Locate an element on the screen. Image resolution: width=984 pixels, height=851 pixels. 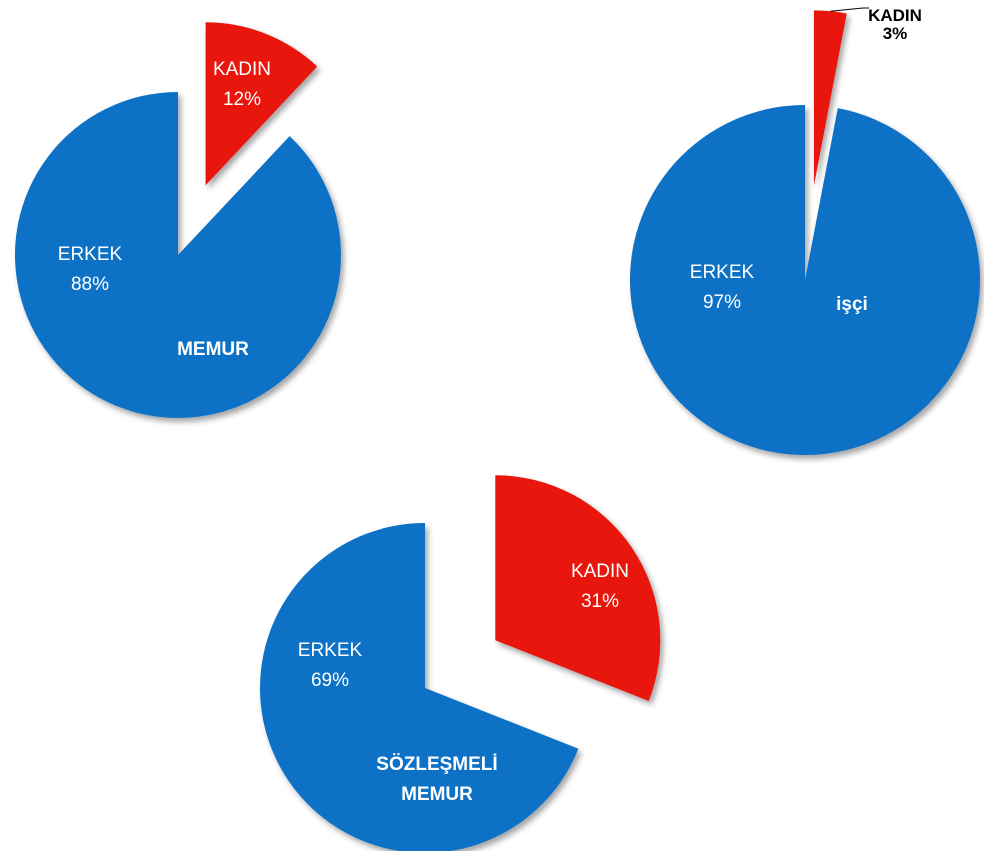
slice-label: KADIN 31% is located at coordinates (600, 587).